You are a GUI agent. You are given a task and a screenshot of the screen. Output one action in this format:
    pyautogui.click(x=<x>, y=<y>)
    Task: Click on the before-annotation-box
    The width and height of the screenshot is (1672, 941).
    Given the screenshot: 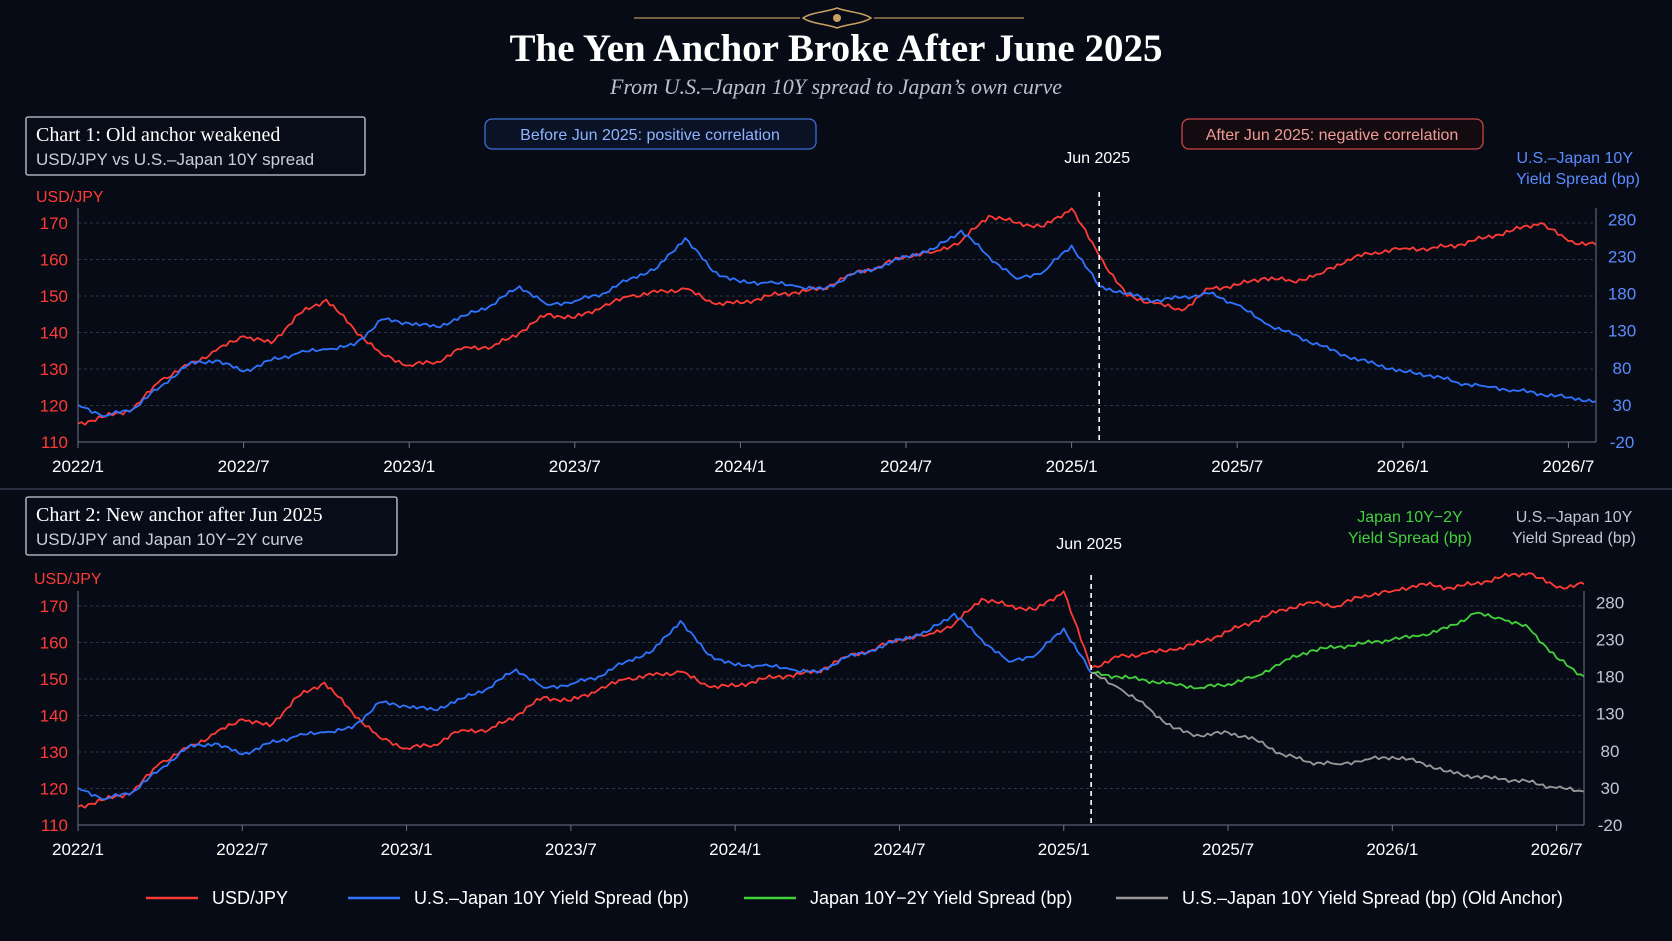 What is the action you would take?
    pyautogui.click(x=650, y=134)
    